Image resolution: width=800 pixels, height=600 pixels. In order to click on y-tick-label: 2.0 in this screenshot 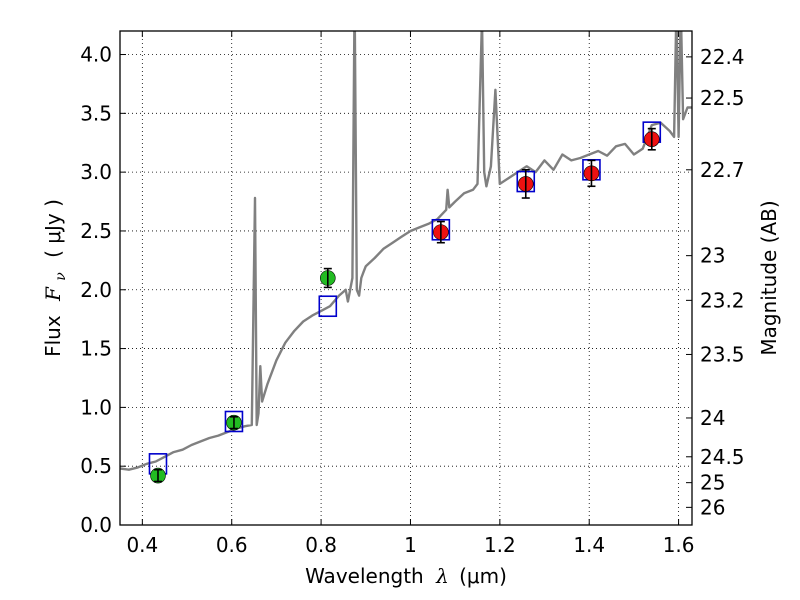, I will do `click(96, 290)`.